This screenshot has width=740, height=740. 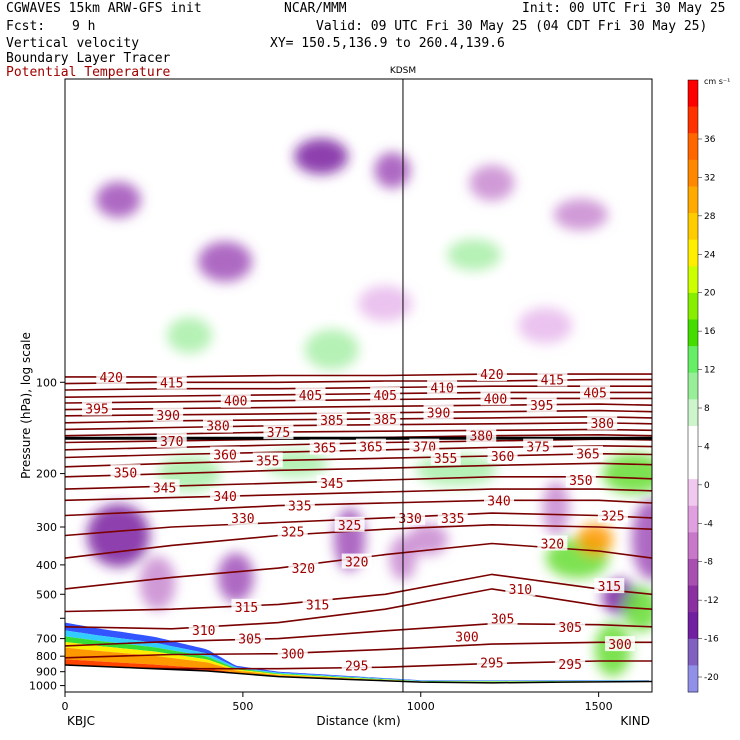 What do you see at coordinates (26, 26) in the screenshot?
I see `fcst-label: Fcst:` at bounding box center [26, 26].